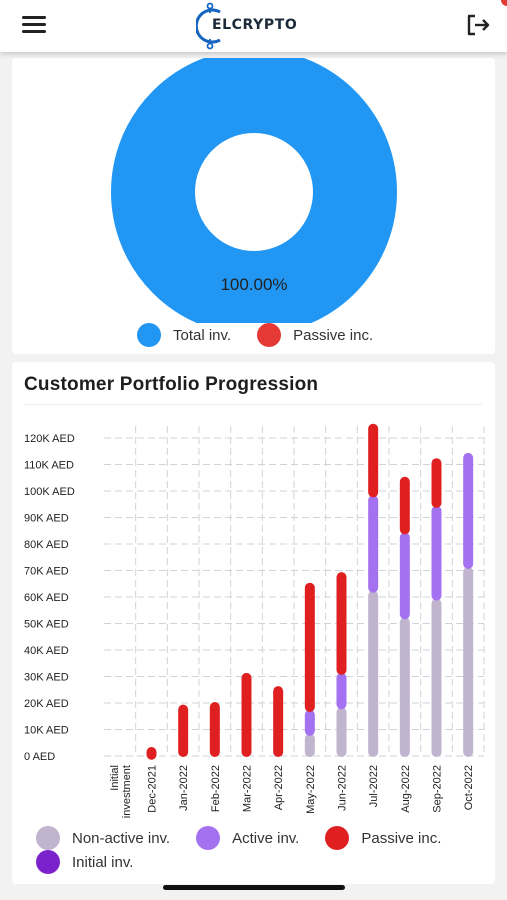 The width and height of the screenshot is (507, 900). Describe the element at coordinates (46, 678) in the screenshot. I see `y-tick-label: 30K AED` at that location.